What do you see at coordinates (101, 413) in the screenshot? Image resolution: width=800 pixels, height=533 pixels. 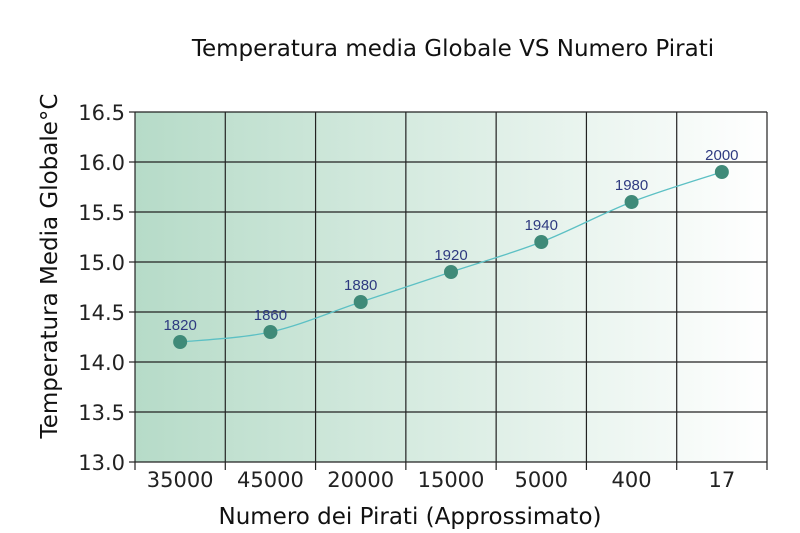 I see `y-tick-label: 13.5` at bounding box center [101, 413].